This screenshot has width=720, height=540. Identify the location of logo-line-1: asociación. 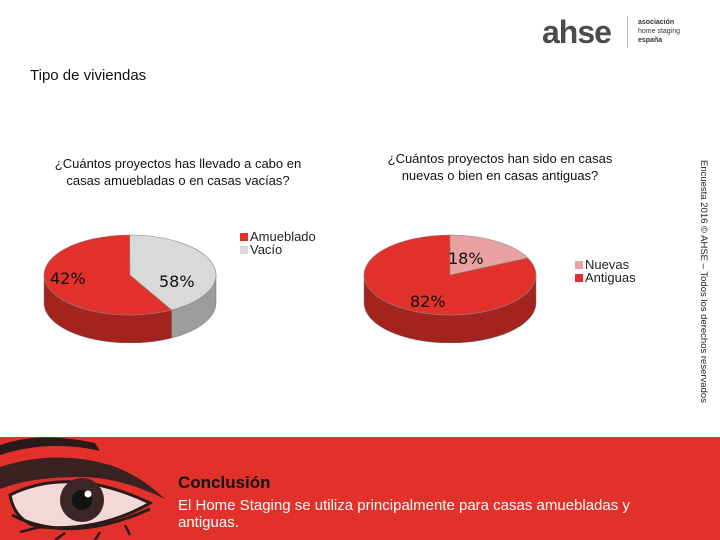
(656, 22).